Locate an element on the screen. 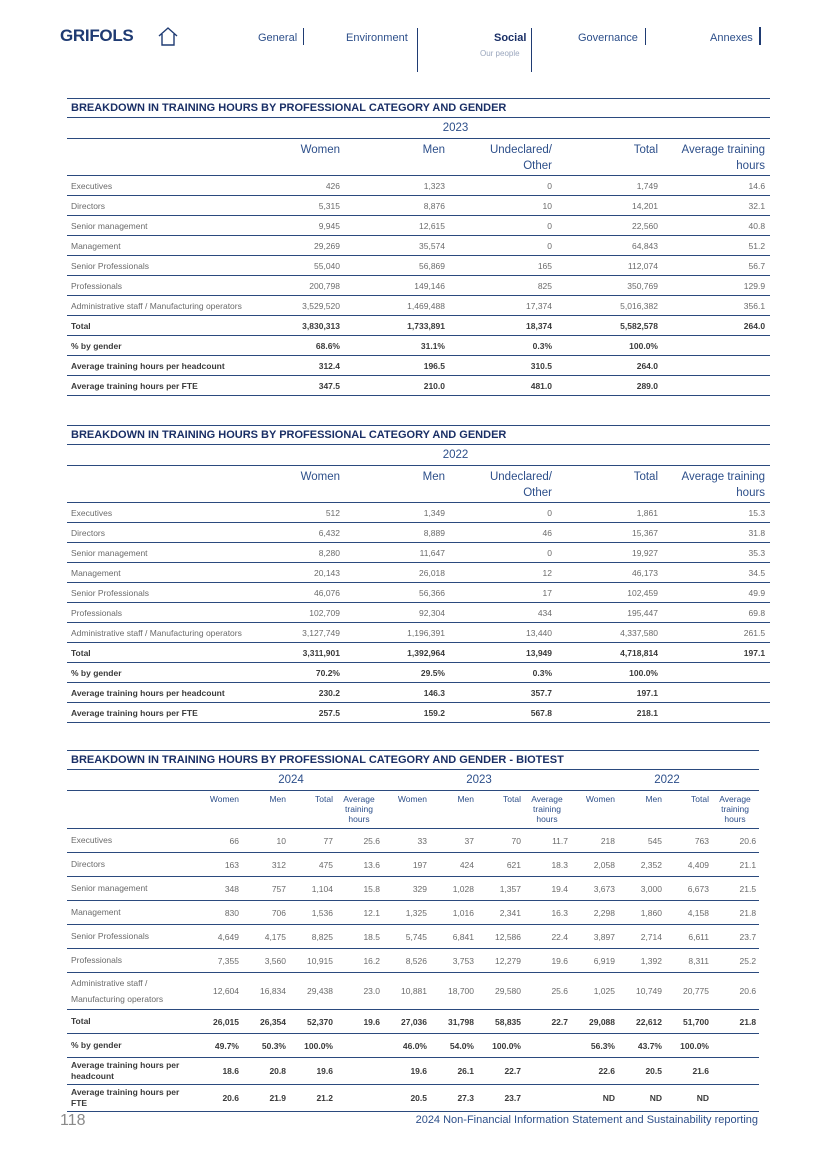 Image resolution: width=825 pixels, height=1168 pixels. nav-item: General is located at coordinates (278, 38).